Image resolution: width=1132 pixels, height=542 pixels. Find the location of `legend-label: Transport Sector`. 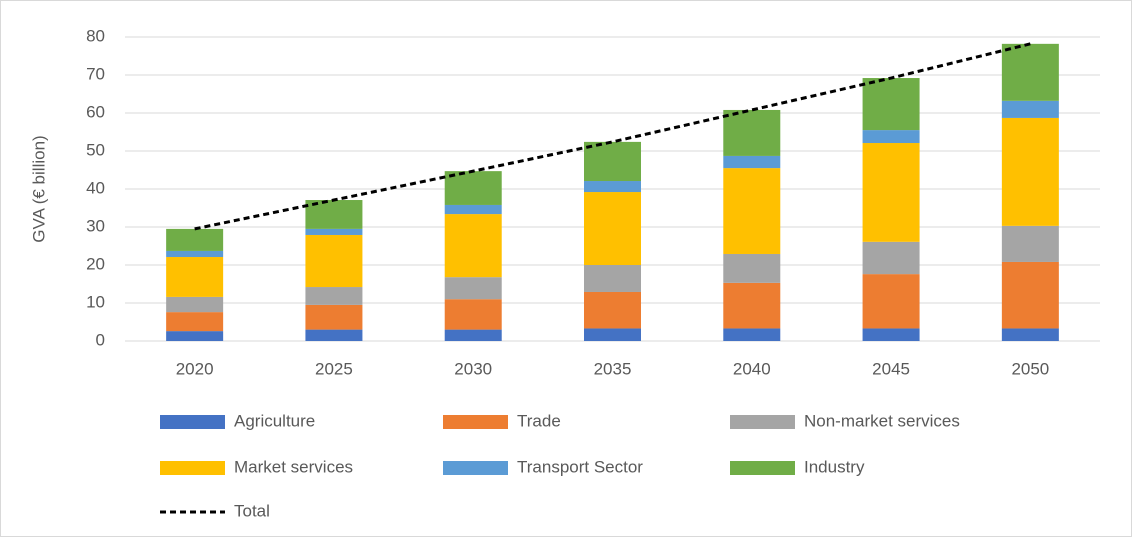

legend-label: Transport Sector is located at coordinates (580, 466).